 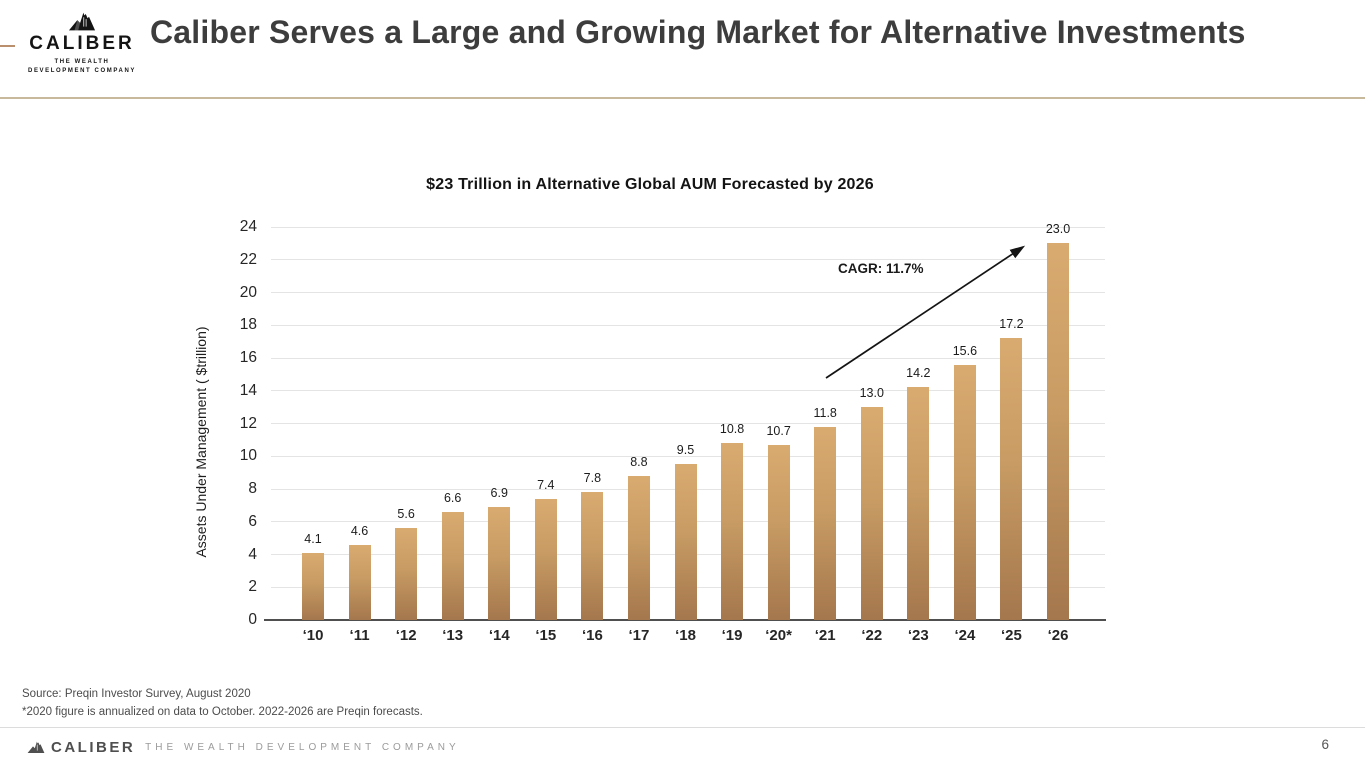 I want to click on logo-wordmark: CALIBER, so click(x=82, y=43).